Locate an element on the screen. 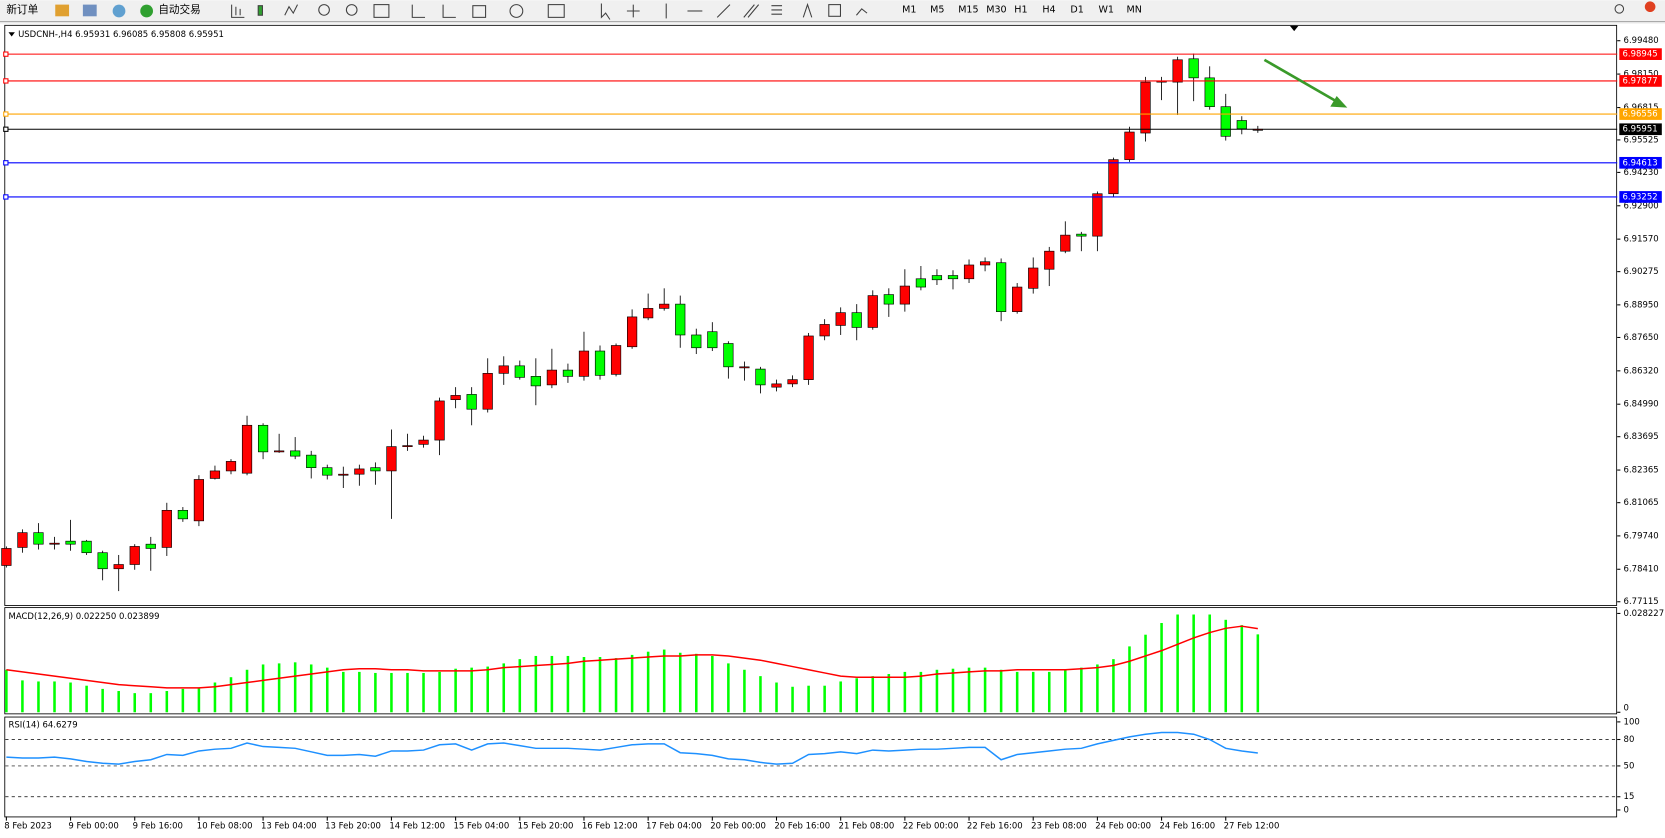  auto-trading-icon is located at coordinates (147, 11).